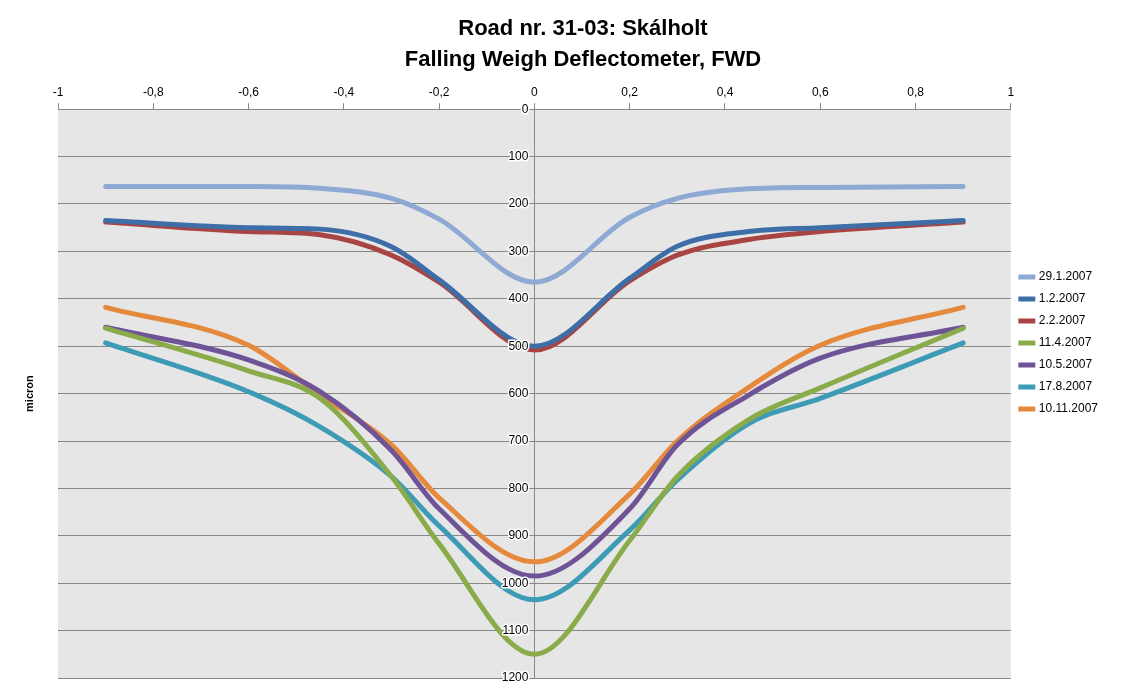 Image resolution: width=1129 pixels, height=696 pixels. Describe the element at coordinates (518, 345) in the screenshot. I see `y-tick-label: 500` at that location.